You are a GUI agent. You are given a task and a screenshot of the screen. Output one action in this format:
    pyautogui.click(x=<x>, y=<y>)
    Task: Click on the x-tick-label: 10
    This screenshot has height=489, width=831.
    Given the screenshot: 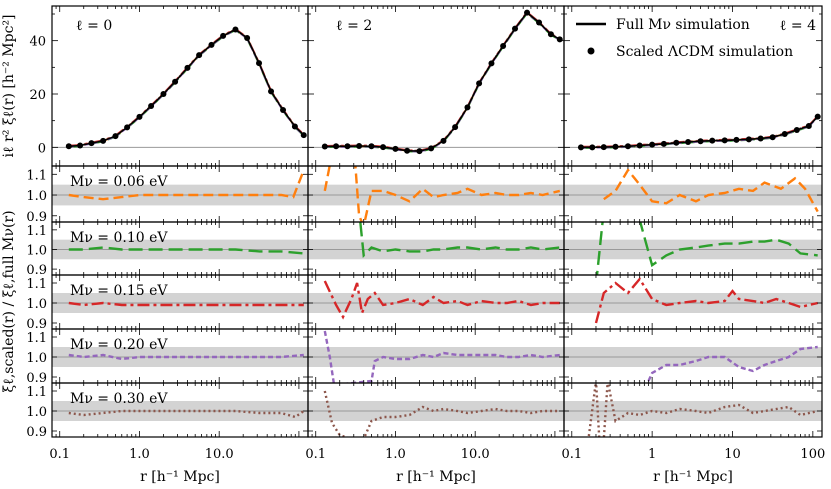 What is the action you would take?
    pyautogui.click(x=732, y=454)
    